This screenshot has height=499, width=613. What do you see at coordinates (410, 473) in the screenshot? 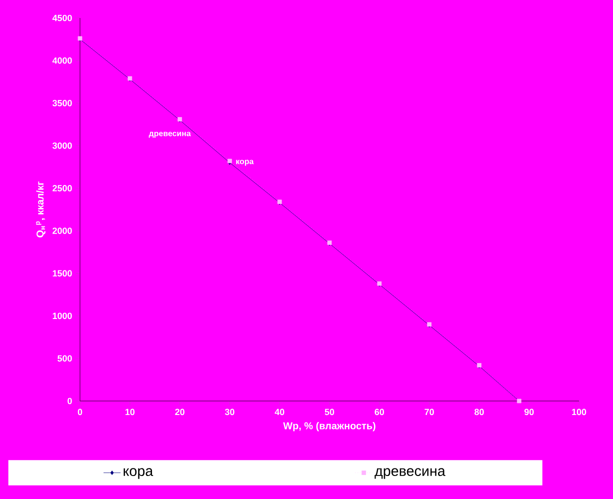
I see `legend-label: древесина` at bounding box center [410, 473].